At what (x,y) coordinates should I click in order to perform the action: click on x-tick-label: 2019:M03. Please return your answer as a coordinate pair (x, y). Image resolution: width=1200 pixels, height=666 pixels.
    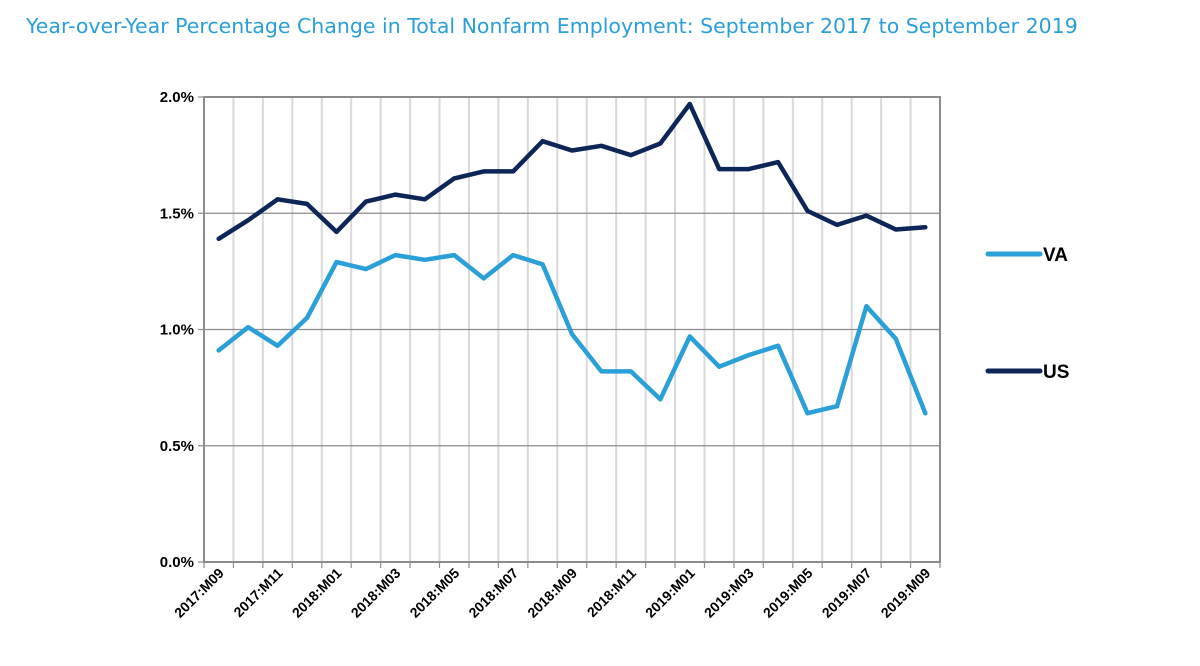
    Looking at the image, I should click on (729, 593).